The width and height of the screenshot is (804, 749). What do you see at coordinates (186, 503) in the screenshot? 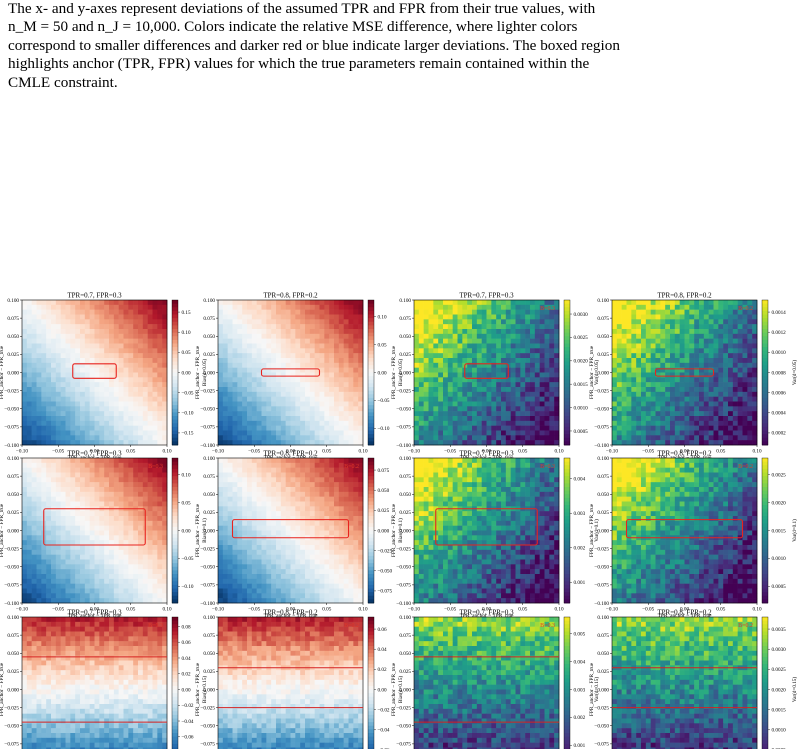
I see `colorbar-tick-label: 0.05` at bounding box center [186, 503].